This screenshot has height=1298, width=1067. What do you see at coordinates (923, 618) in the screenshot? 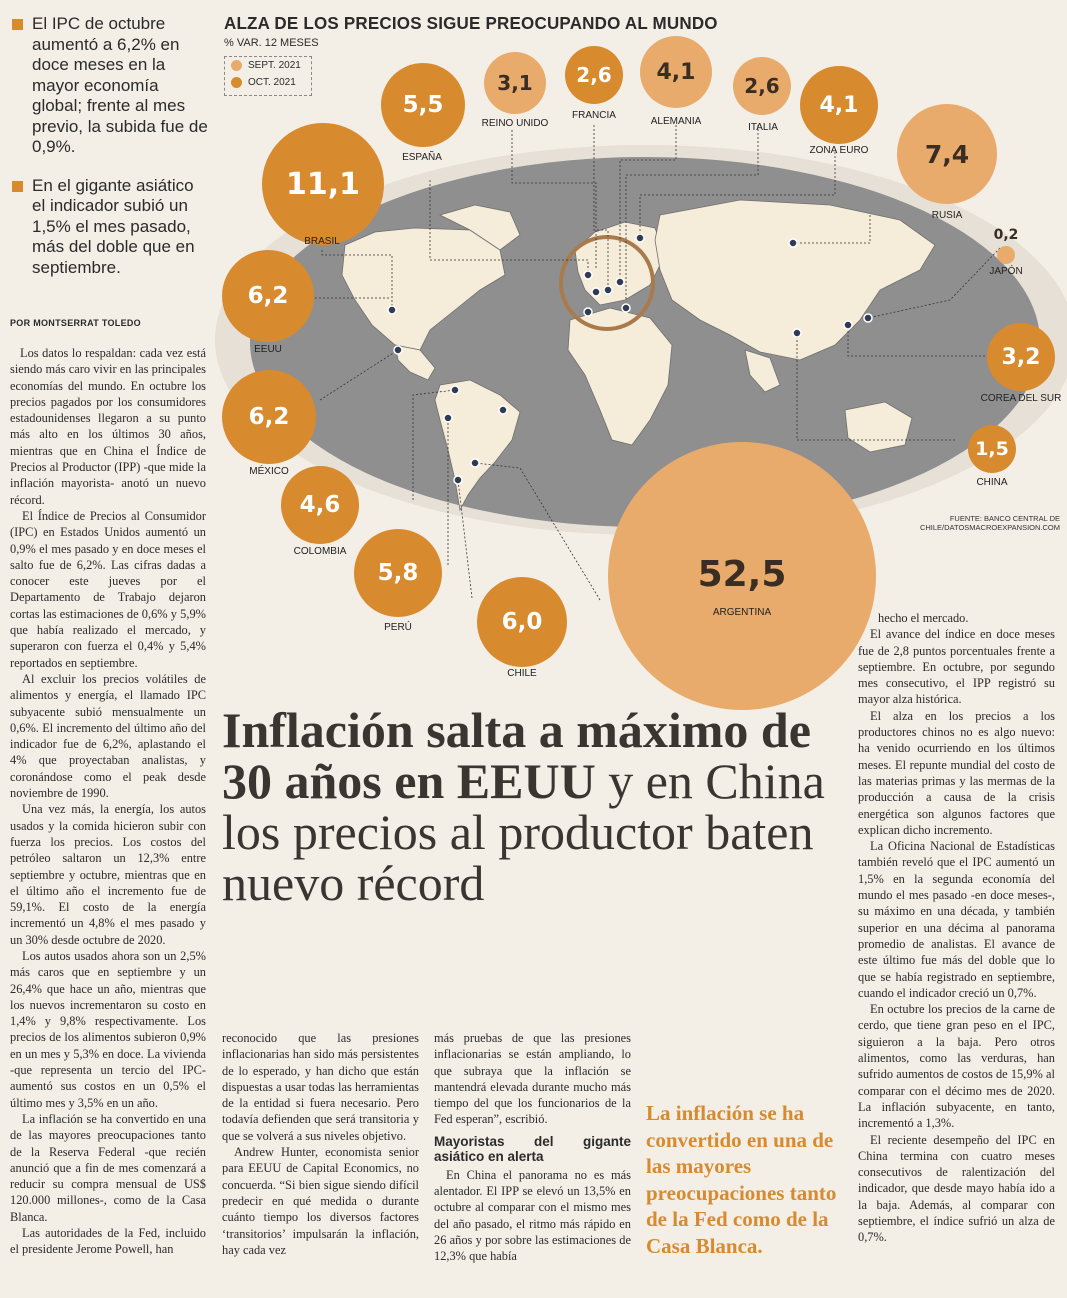
I see `paragraph: hecho el mercado.` at bounding box center [923, 618].